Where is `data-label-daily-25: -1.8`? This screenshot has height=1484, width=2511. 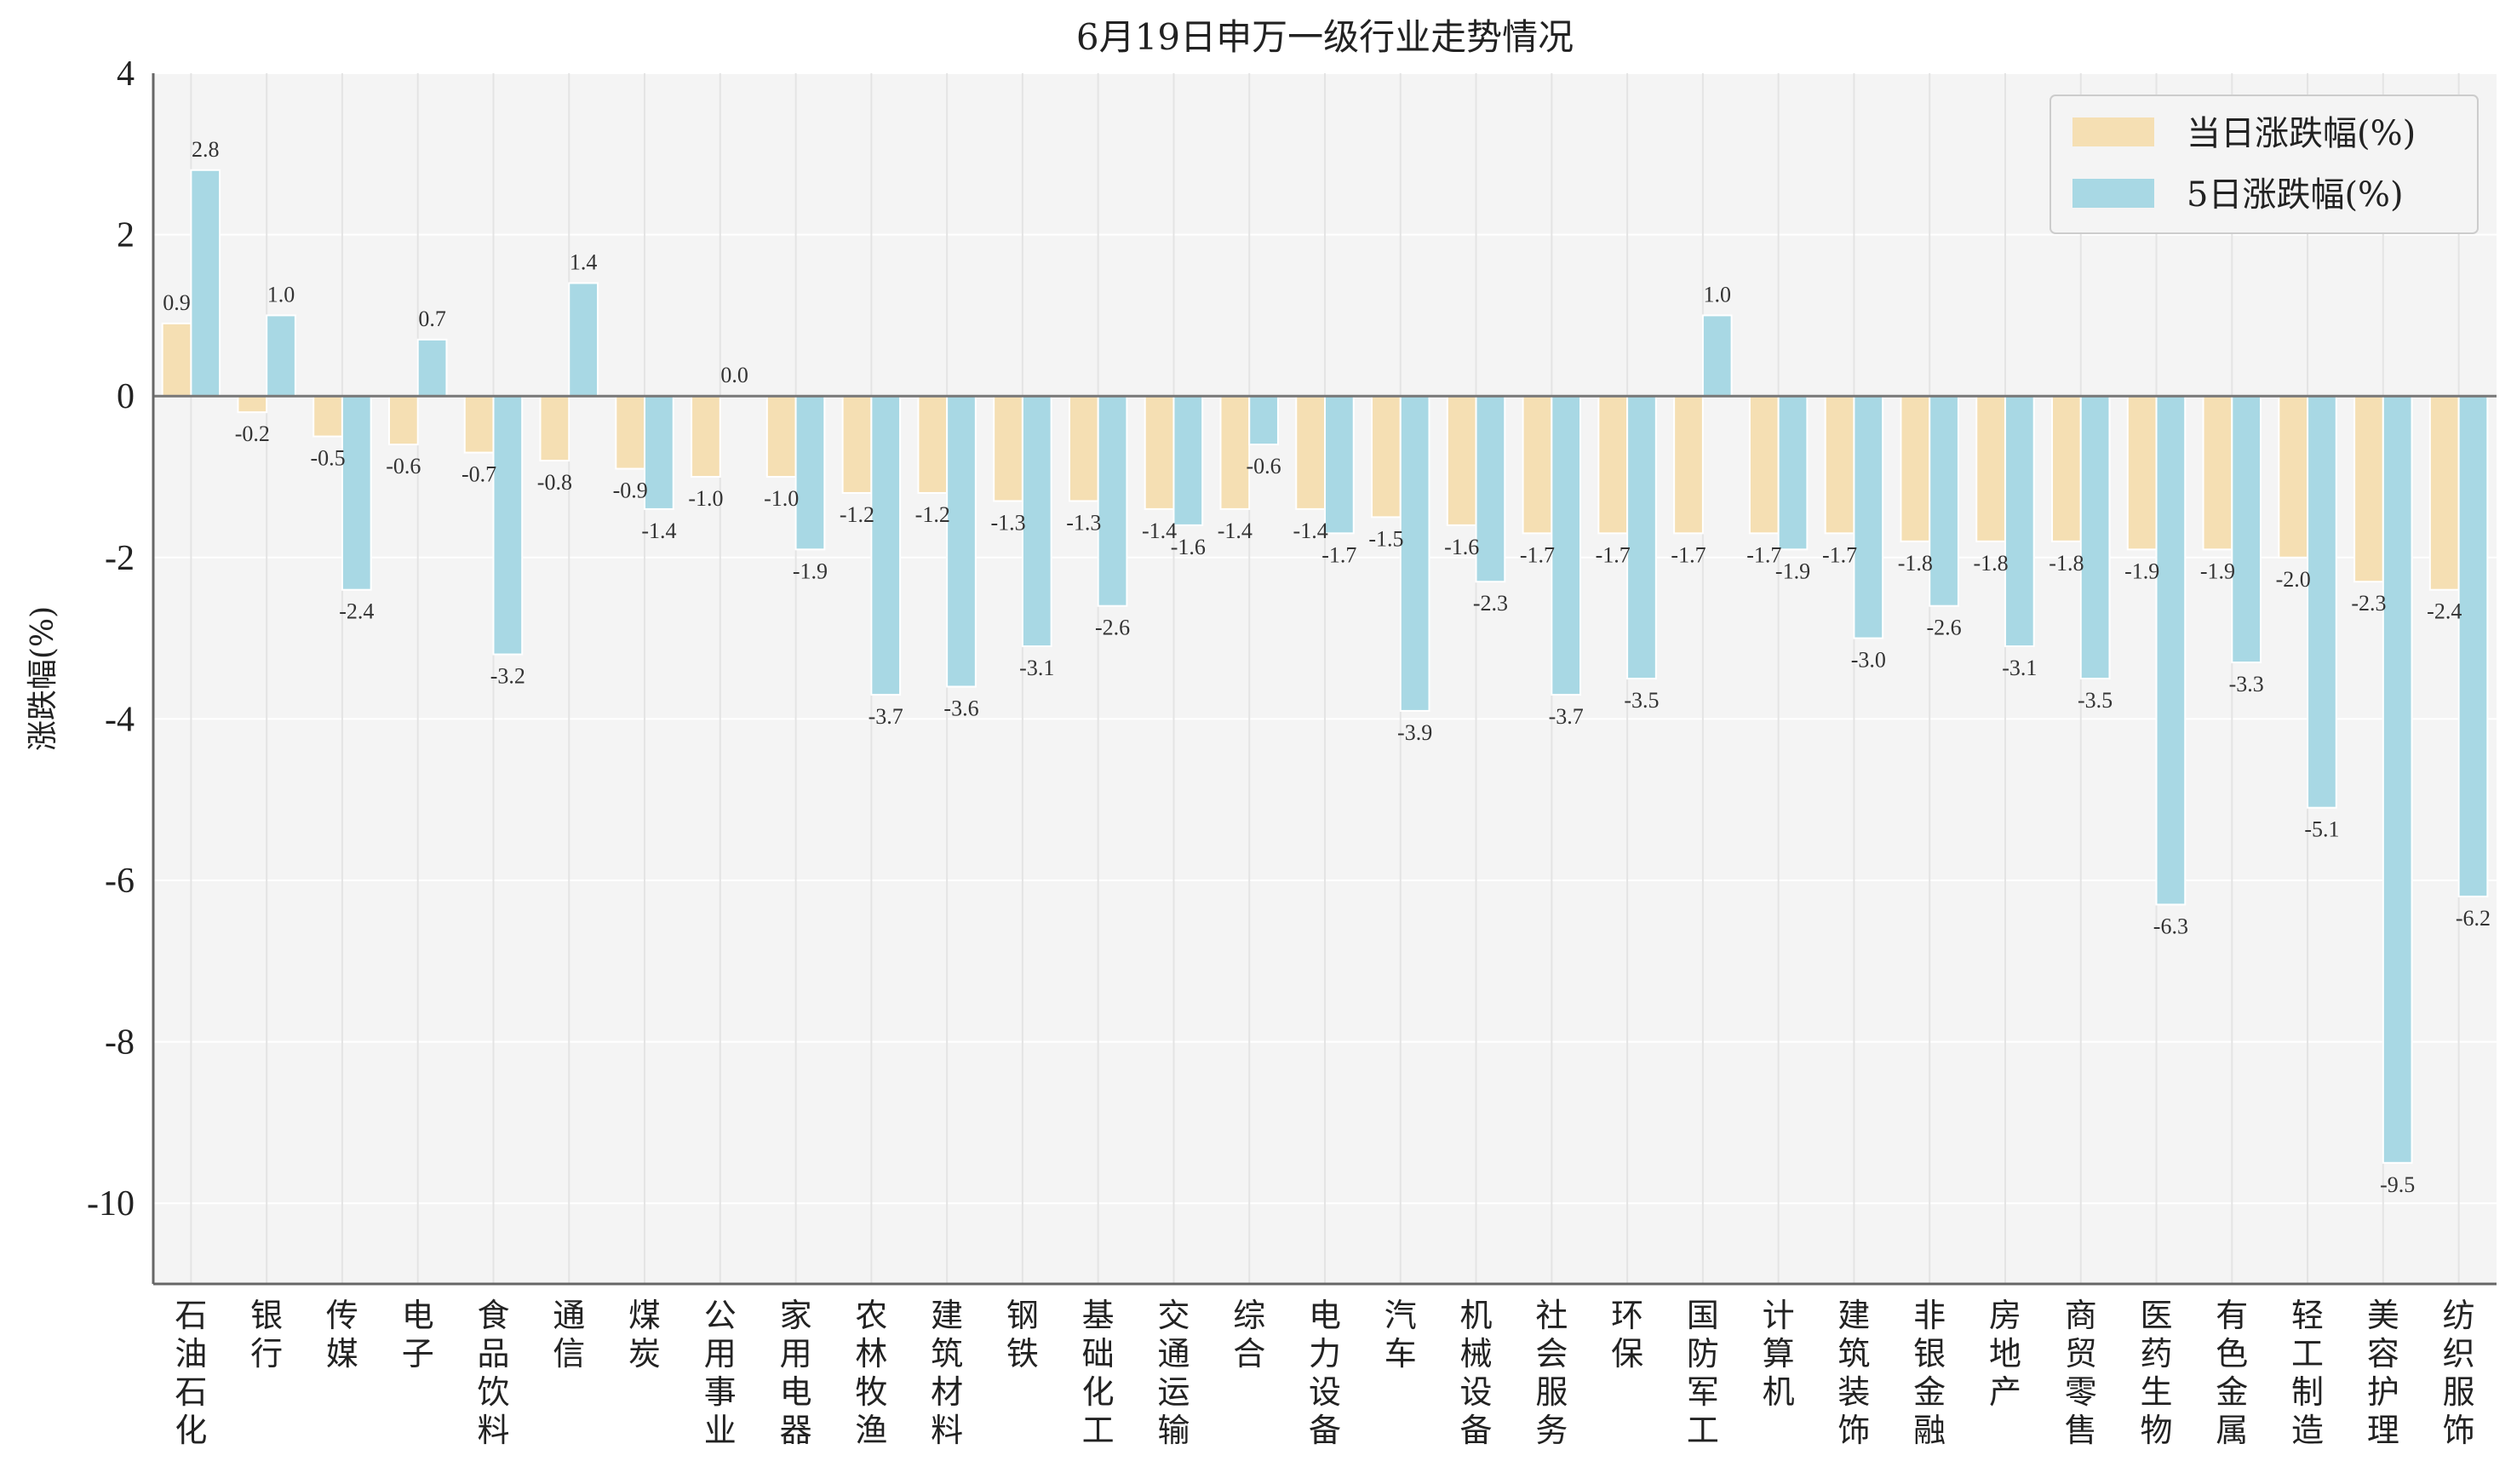
data-label-daily-25: -1.8 is located at coordinates (2066, 564).